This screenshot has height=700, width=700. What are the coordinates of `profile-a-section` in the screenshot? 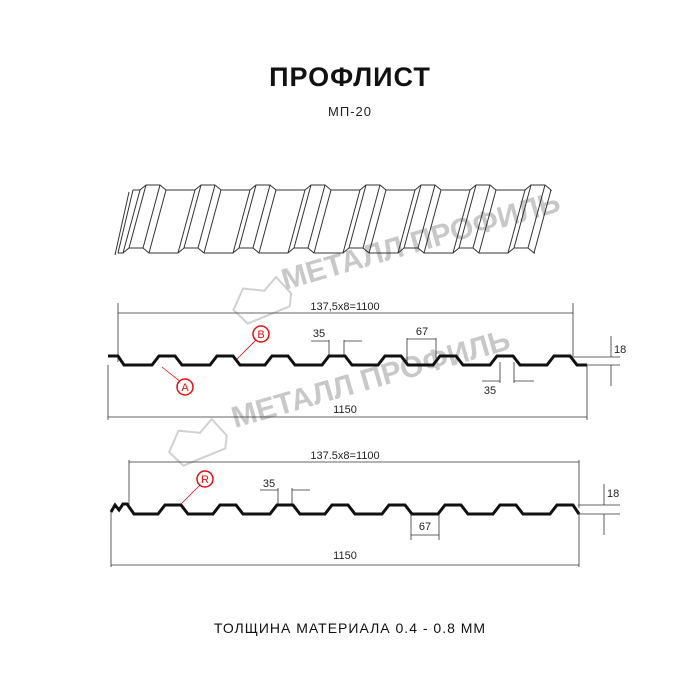 It's located at (347, 360).